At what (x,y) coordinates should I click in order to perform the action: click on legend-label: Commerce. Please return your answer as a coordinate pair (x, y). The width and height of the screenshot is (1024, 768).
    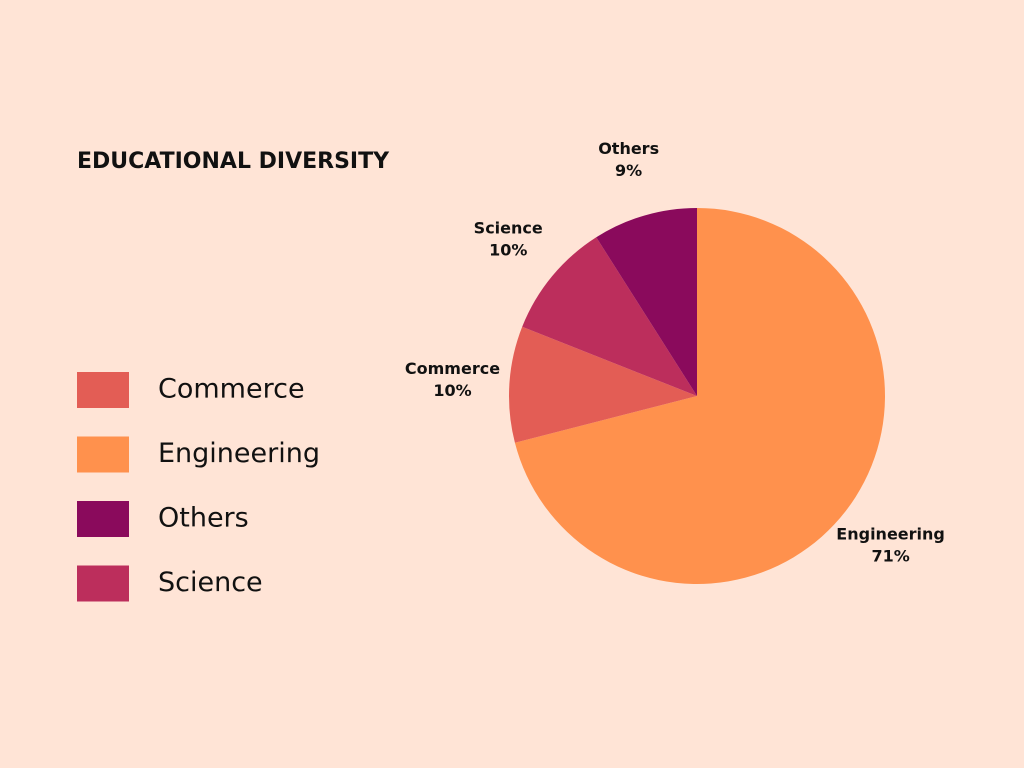
    Looking at the image, I should click on (231, 389).